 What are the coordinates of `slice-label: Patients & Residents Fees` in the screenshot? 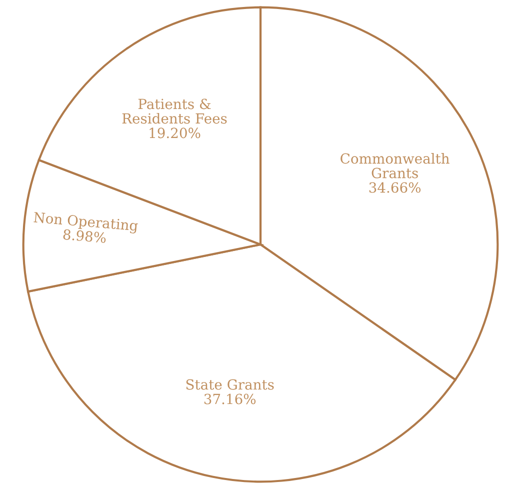 It's located at (174, 111).